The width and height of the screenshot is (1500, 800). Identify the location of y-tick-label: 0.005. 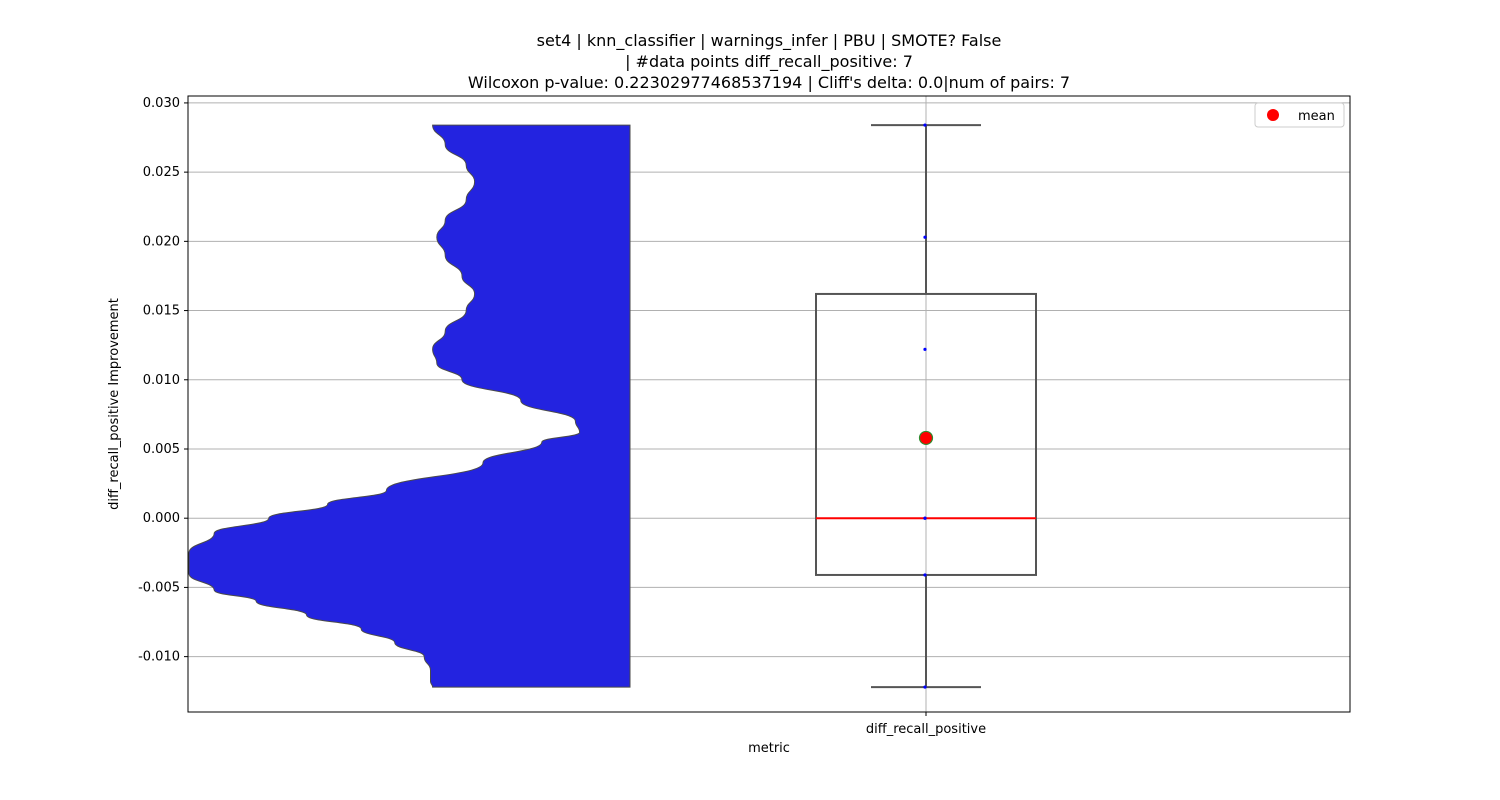
(161, 449).